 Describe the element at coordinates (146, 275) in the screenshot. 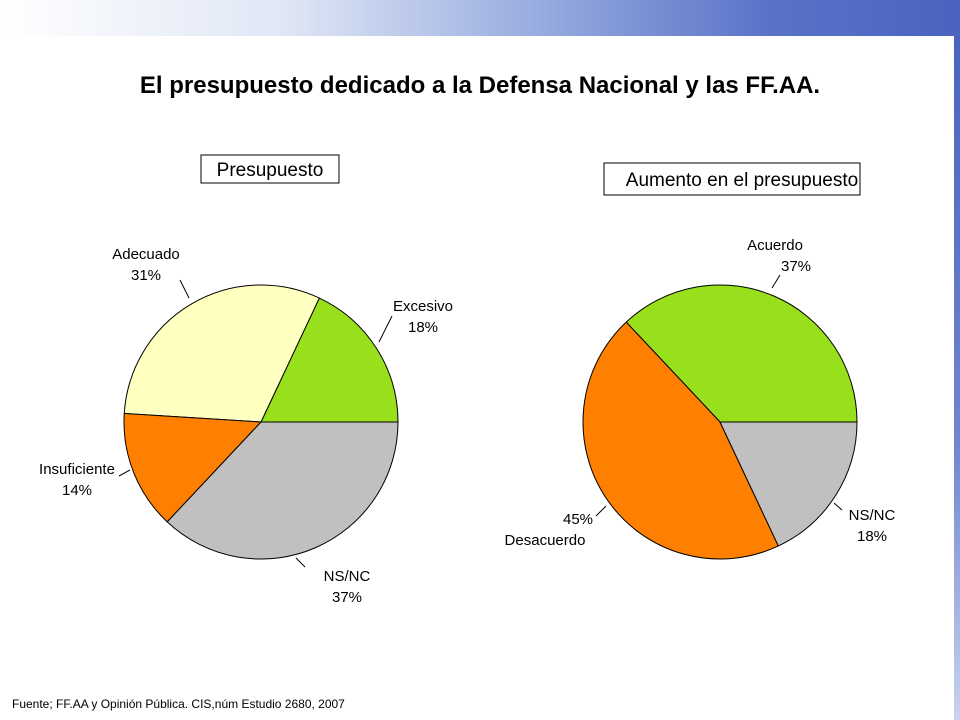

I see `slice-value-label: 31%` at that location.